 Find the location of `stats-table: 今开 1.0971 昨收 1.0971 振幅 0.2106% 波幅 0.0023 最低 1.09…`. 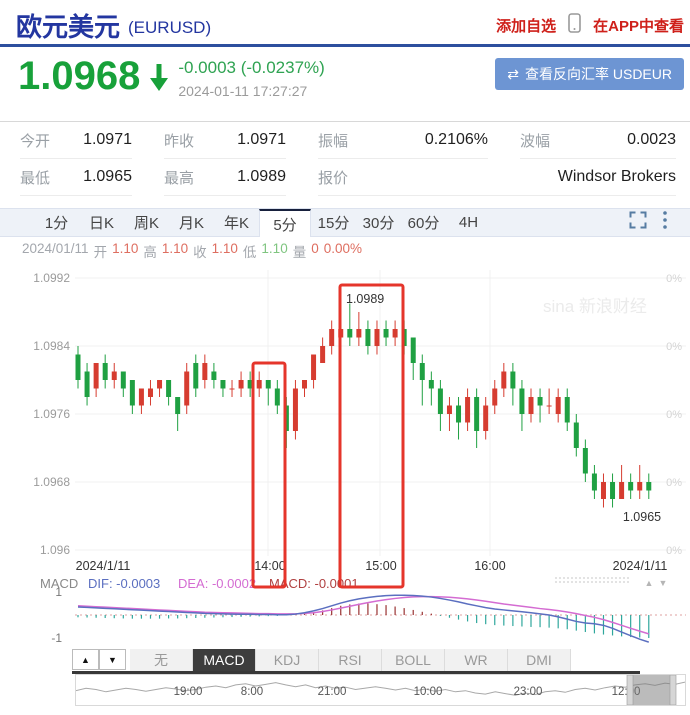

stats-table: 今开 1.0971 昨收 1.0971 振幅 0.2106% 波幅 0.0023 最低 1.09… is located at coordinates (345, 158).